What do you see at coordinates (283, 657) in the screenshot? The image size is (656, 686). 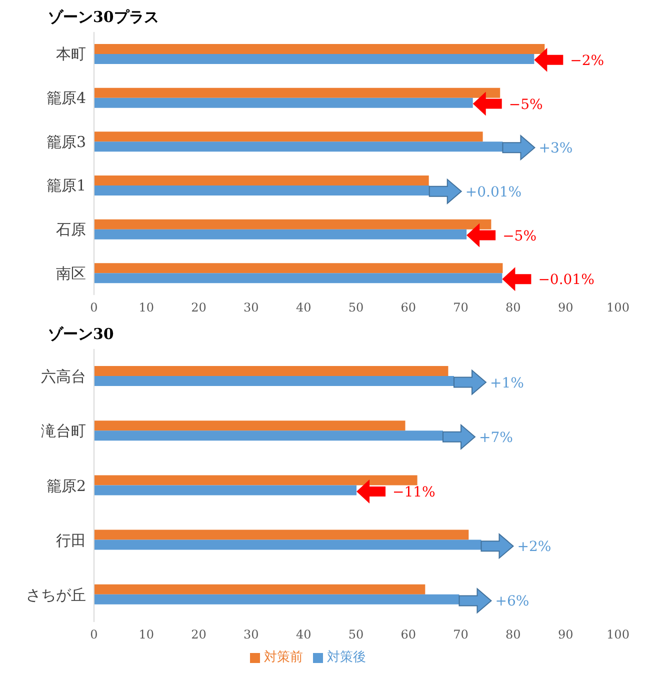 I see `legend-label: 対策前` at bounding box center [283, 657].